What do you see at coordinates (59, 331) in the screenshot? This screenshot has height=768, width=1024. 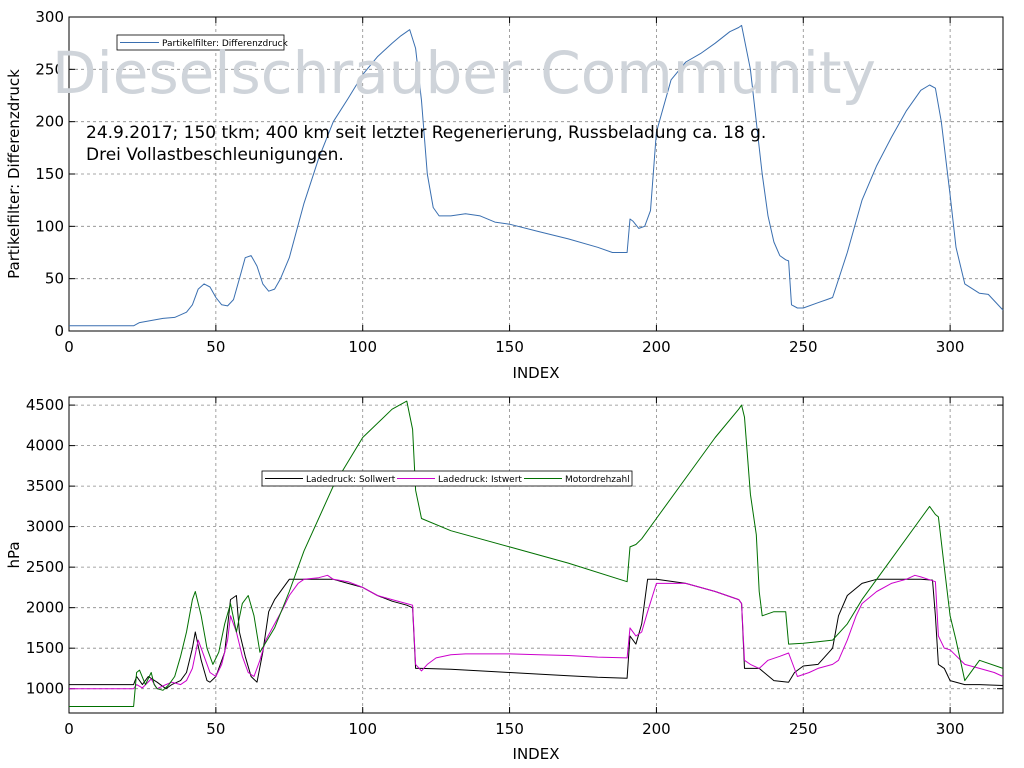 I see `top-ytick-label: 0` at bounding box center [59, 331].